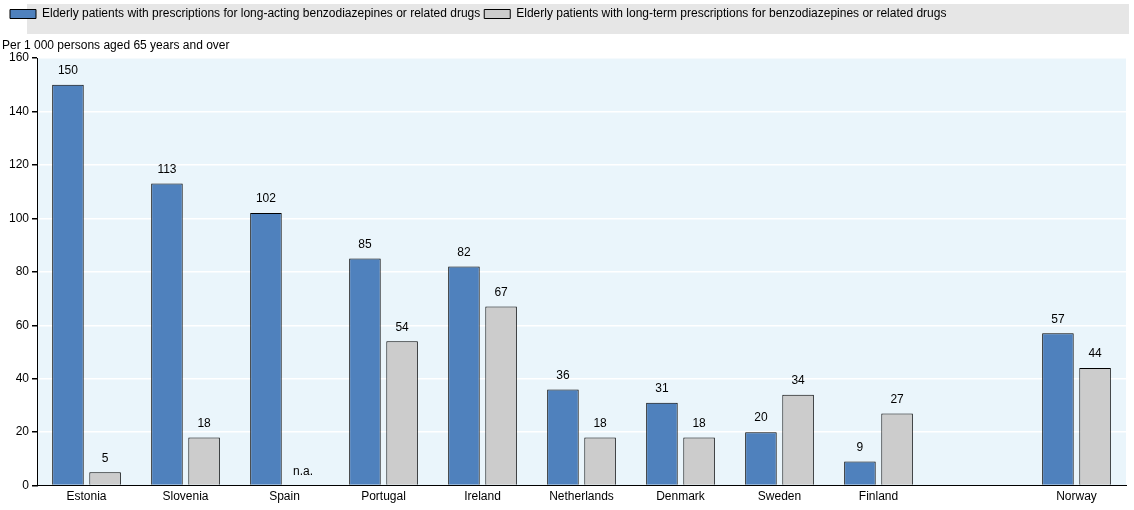  What do you see at coordinates (22, 431) in the screenshot?
I see `y-tick-label: 20` at bounding box center [22, 431].